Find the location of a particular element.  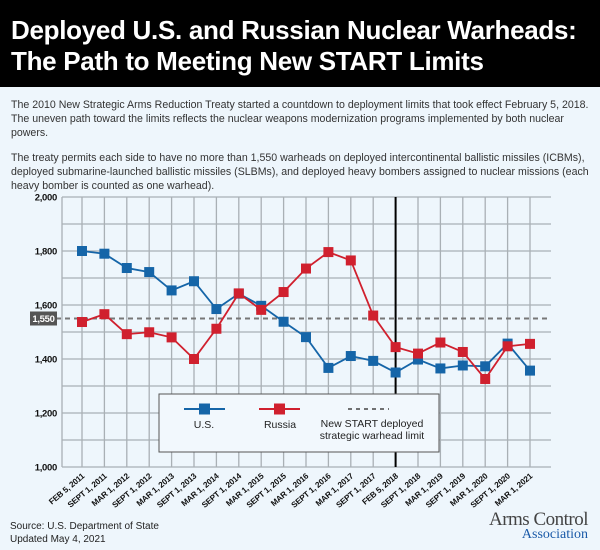

source-text: Source: U.S. Department of State is located at coordinates (84, 526).